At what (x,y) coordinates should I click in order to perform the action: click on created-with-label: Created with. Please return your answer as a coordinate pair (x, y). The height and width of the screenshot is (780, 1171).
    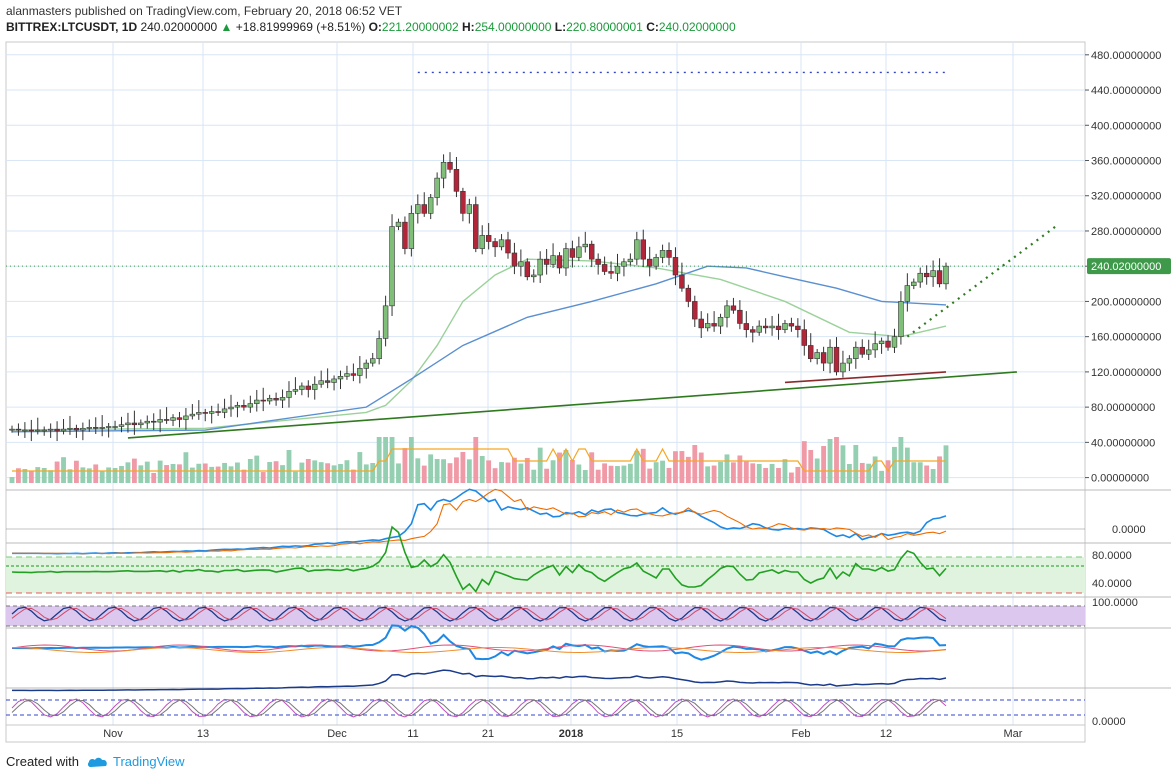
    Looking at the image, I should click on (42, 761).